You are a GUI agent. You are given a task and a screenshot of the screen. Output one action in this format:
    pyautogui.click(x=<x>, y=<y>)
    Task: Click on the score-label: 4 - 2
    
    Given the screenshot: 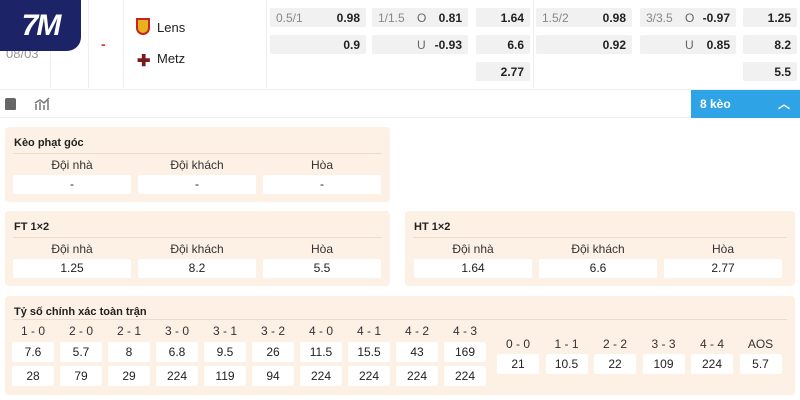 What is the action you would take?
    pyautogui.click(x=416, y=331)
    